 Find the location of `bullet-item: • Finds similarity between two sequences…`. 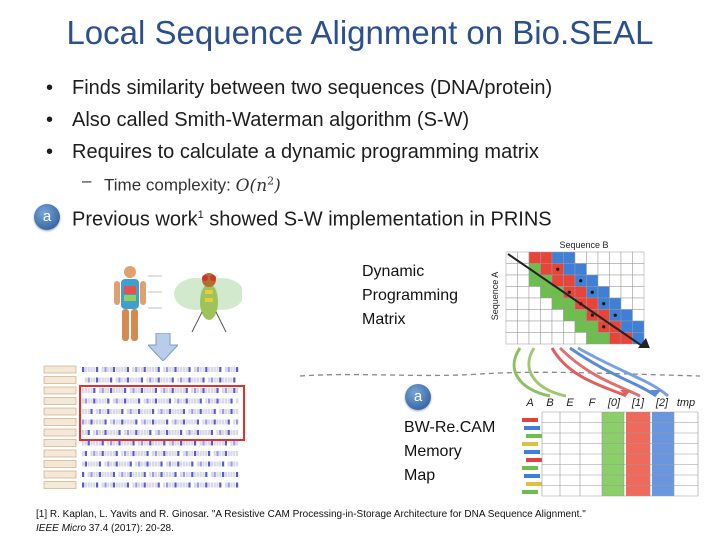

bullet-item: • Finds similarity between two sequences… is located at coordinates (370, 88).